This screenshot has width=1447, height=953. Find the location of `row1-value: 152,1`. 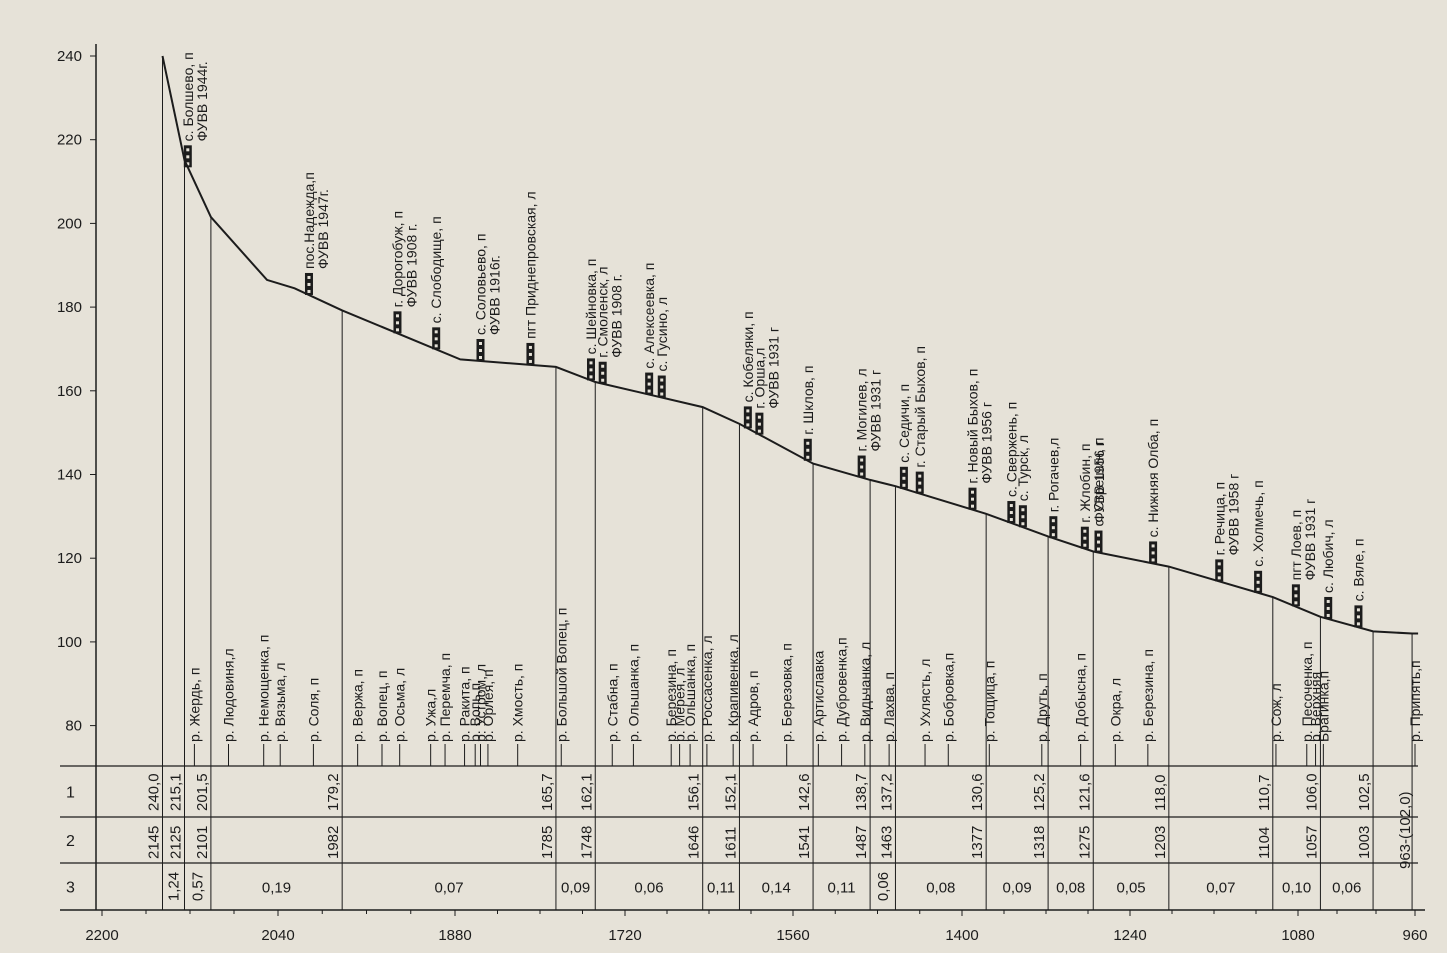

row1-value: 152,1 is located at coordinates (730, 792).